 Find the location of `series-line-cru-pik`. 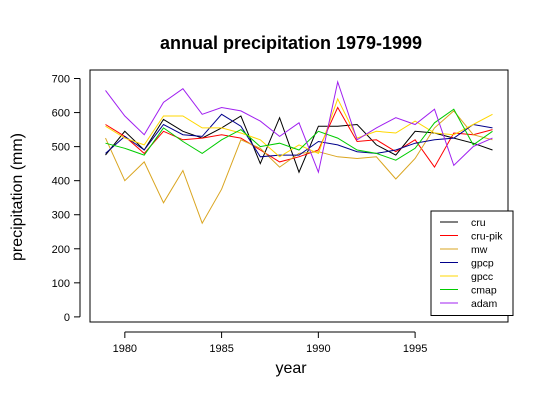

series-line-cru-pik is located at coordinates (299, 137).